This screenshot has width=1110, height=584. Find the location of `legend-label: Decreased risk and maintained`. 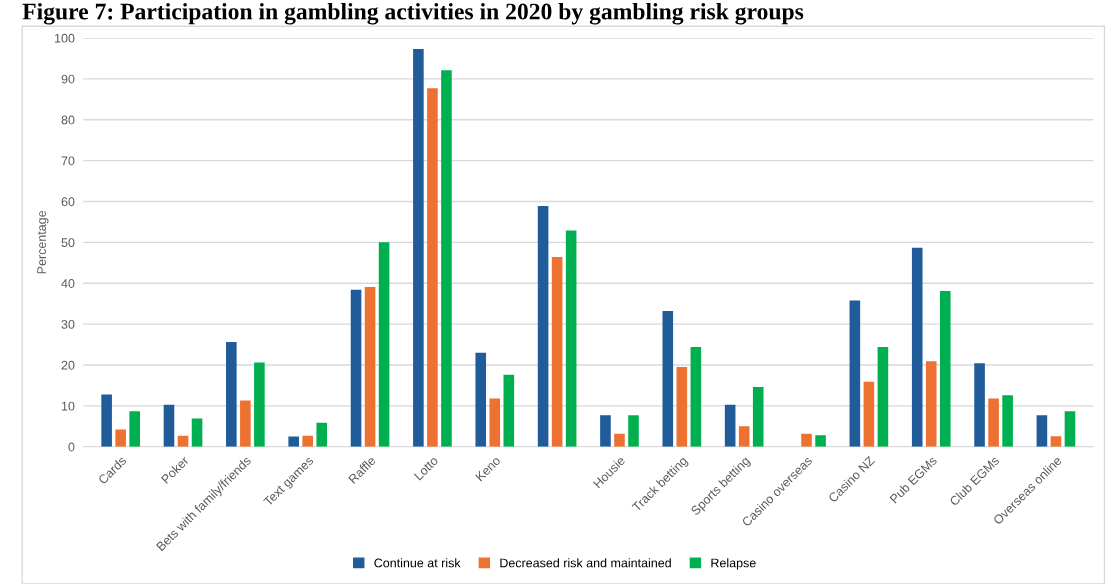

legend-label: Decreased risk and maintained is located at coordinates (585, 563).